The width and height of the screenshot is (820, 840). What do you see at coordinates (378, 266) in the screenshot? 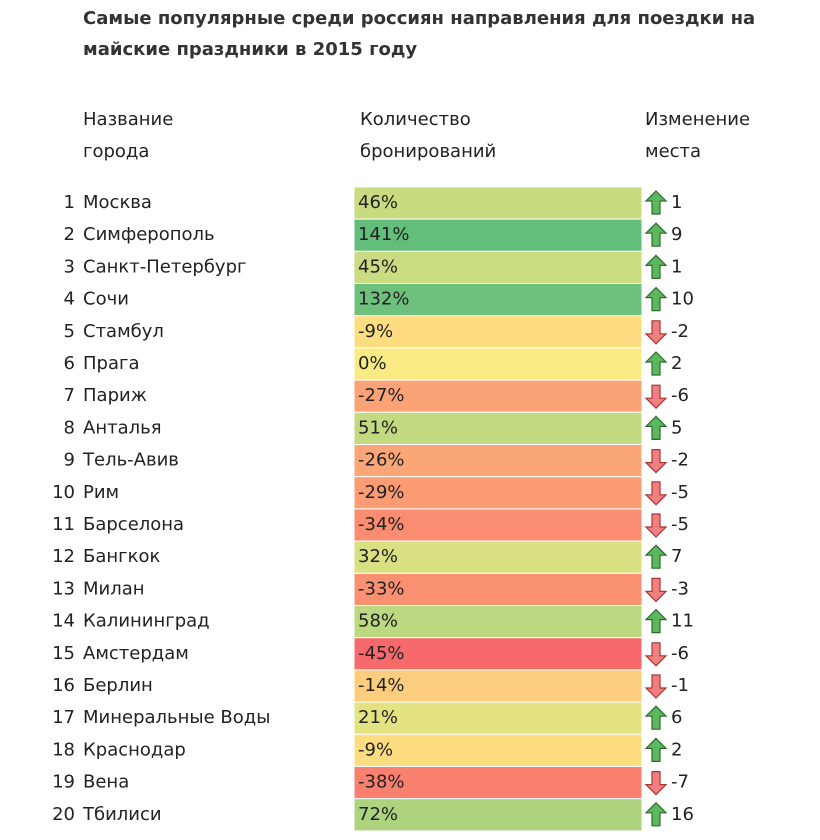
I see `bookings-label: 45%` at bounding box center [378, 266].